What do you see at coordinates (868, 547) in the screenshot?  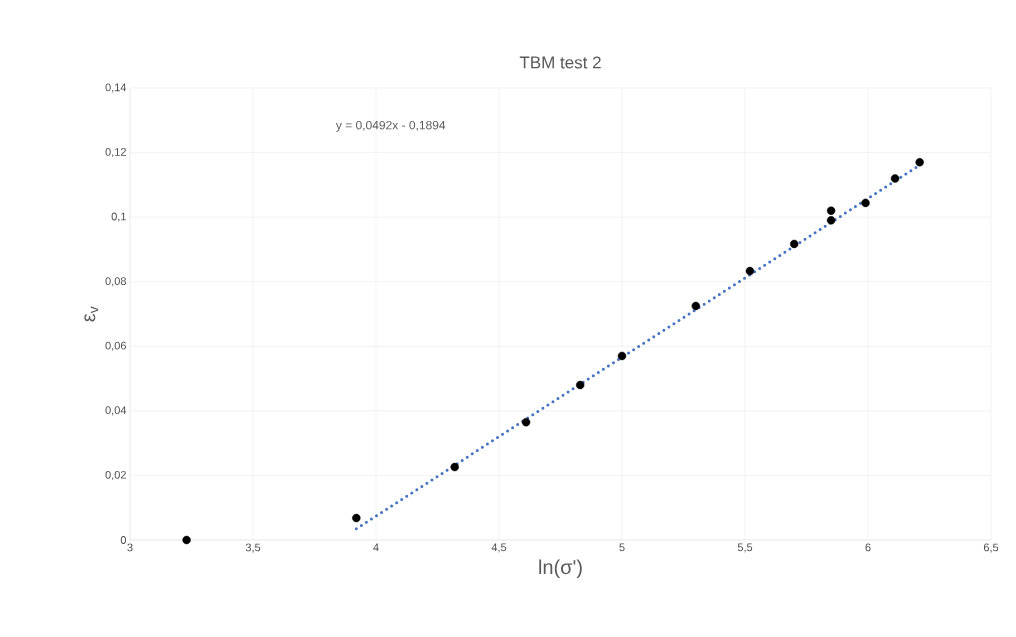 I see `x-tick-label: 6` at bounding box center [868, 547].